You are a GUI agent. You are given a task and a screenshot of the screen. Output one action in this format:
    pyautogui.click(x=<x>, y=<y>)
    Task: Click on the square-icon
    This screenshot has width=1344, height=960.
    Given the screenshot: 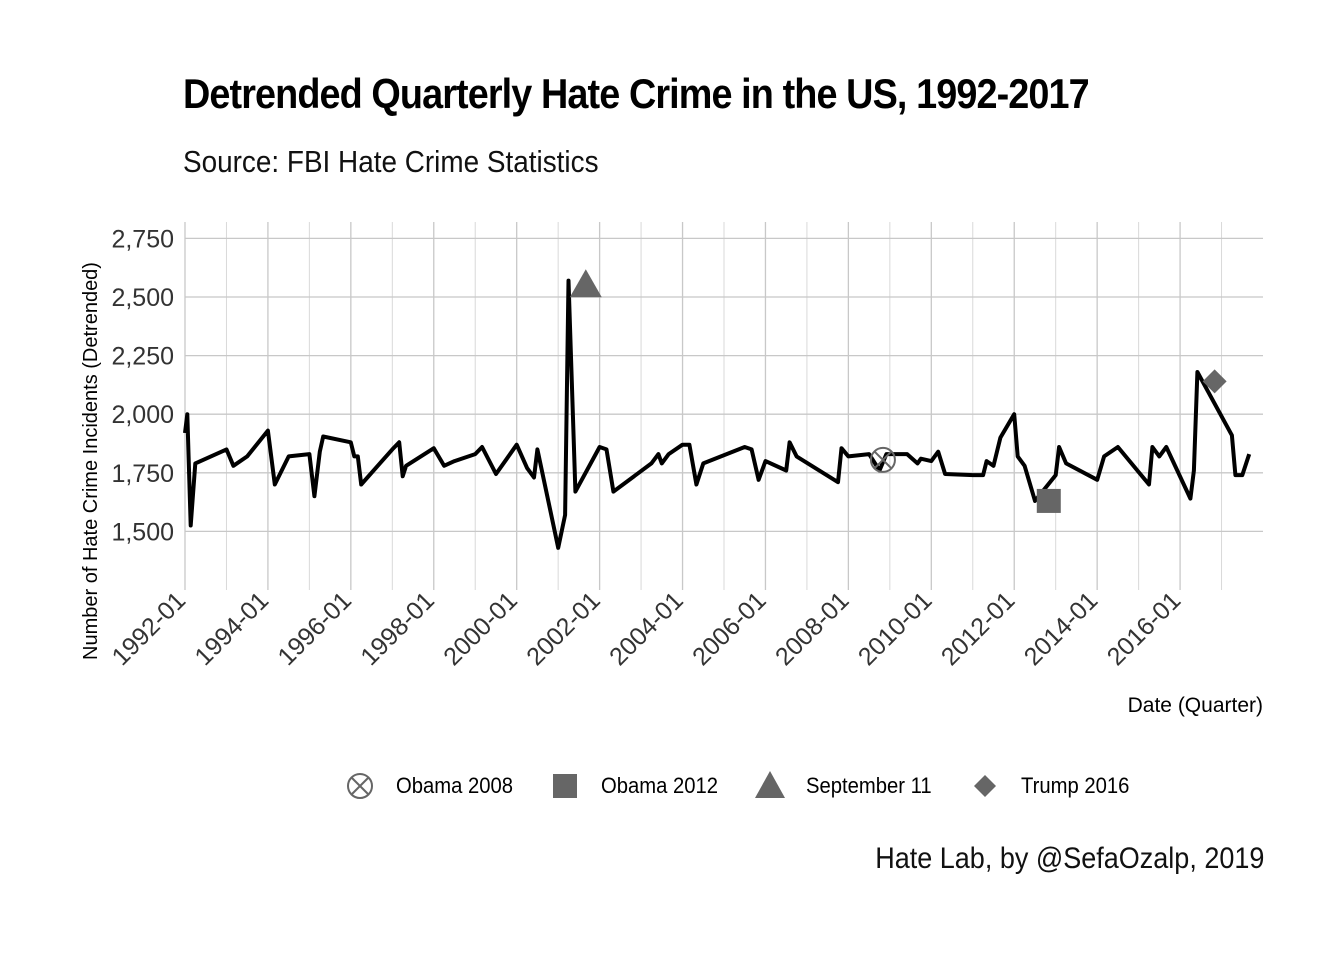 What is the action you would take?
    pyautogui.click(x=565, y=786)
    